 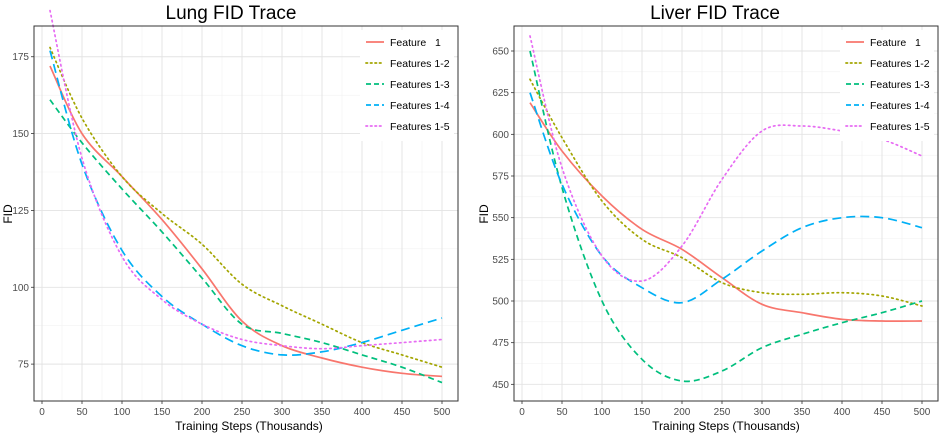 I want to click on y-tick-label: 75, so click(x=24, y=365).